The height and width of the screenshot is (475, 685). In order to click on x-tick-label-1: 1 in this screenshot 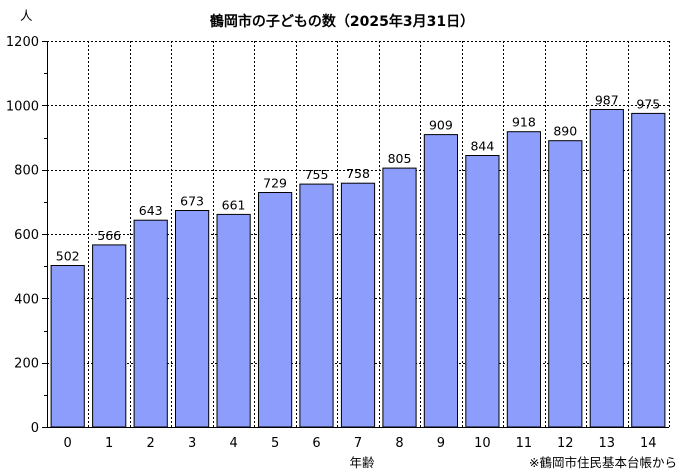, I will do `click(109, 443)`.